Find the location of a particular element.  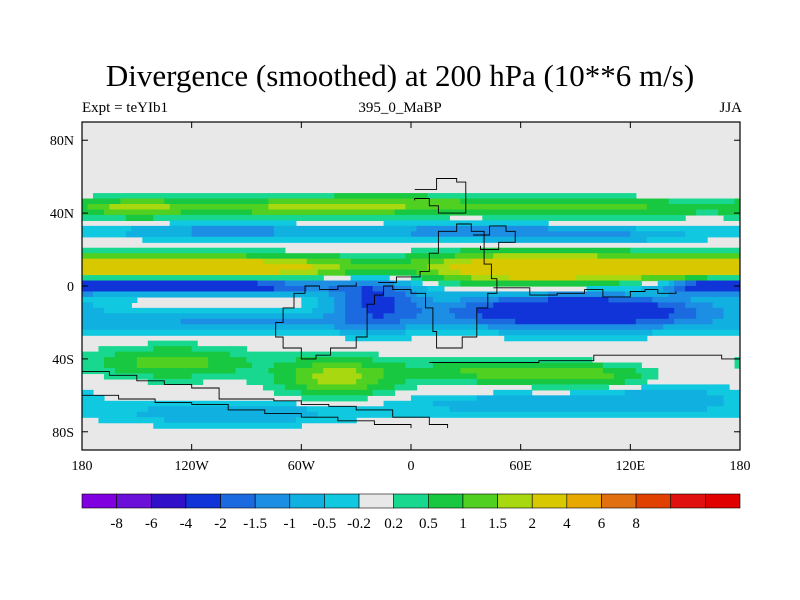

colorbar-label: -0.5 is located at coordinates (325, 524).